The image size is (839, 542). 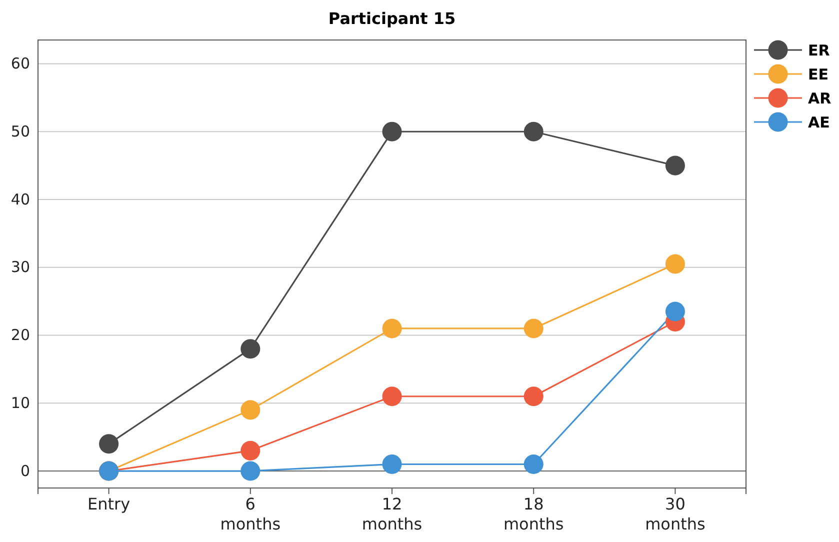 What do you see at coordinates (392, 514) in the screenshot?
I see `x-tick-label: 12 months` at bounding box center [392, 514].